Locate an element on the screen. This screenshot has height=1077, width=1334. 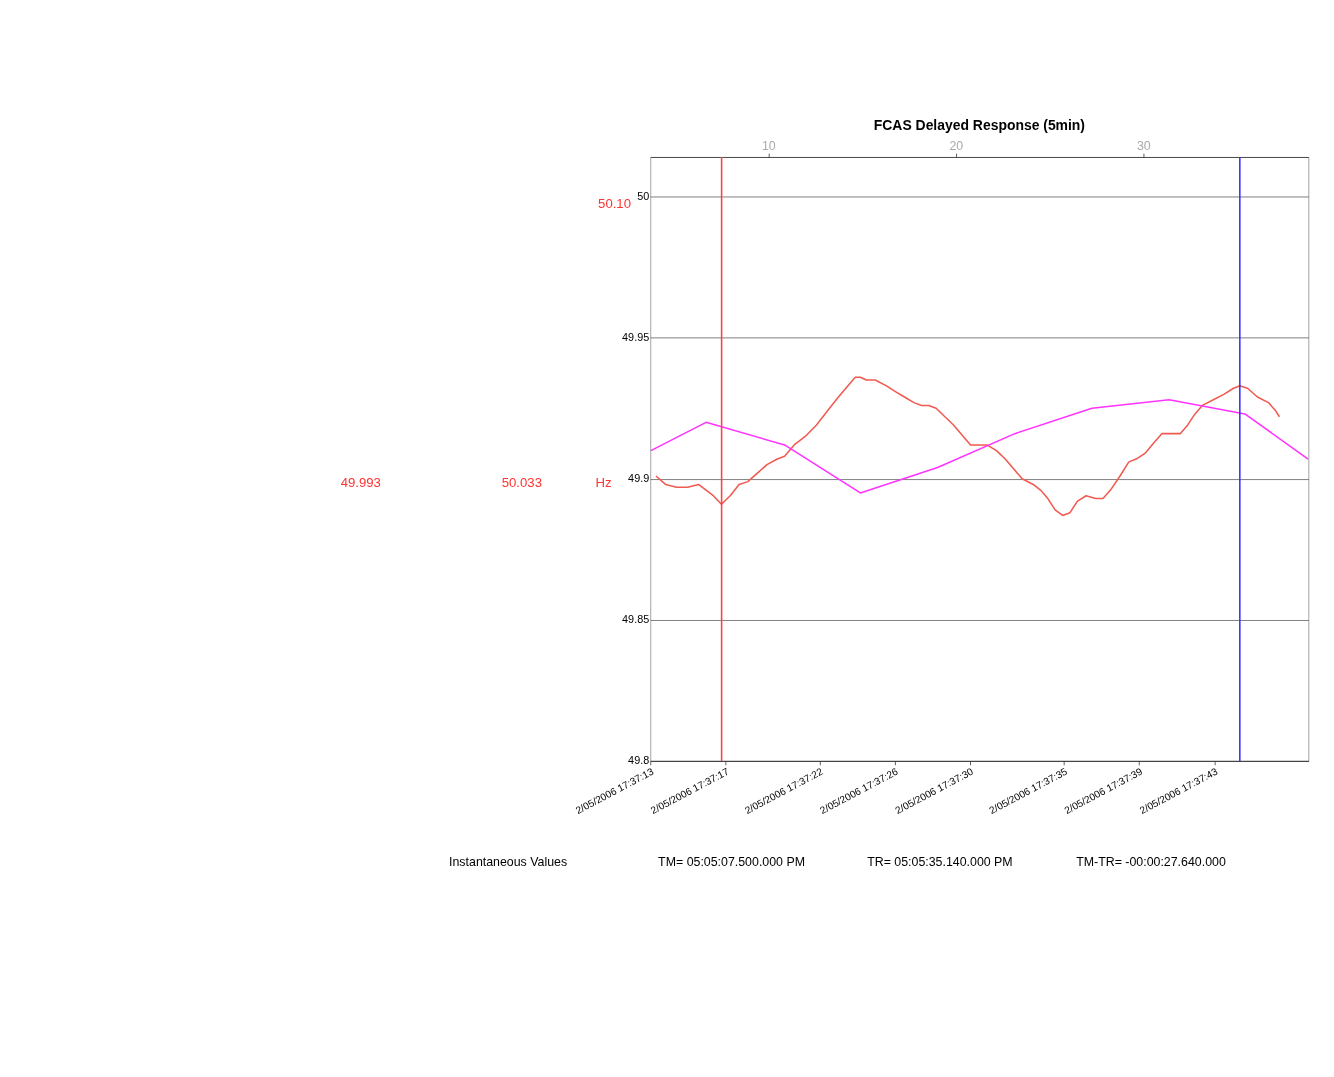
y-tick-label: 49.95 is located at coordinates (636, 337).